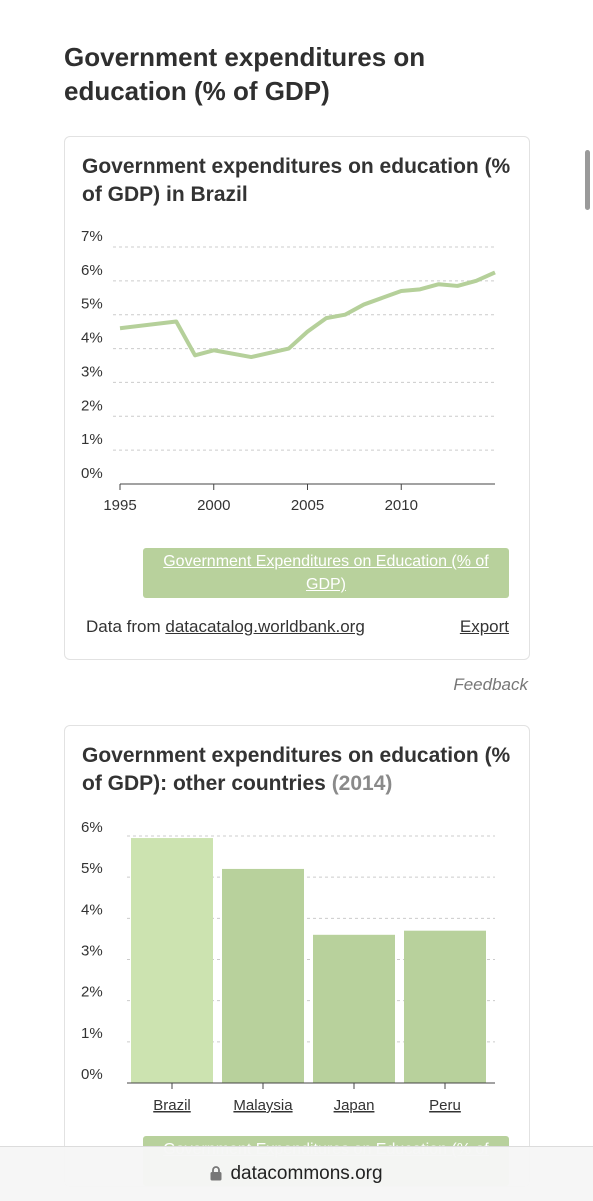  What do you see at coordinates (445, 1105) in the screenshot?
I see `x-tick-label: Peru` at bounding box center [445, 1105].